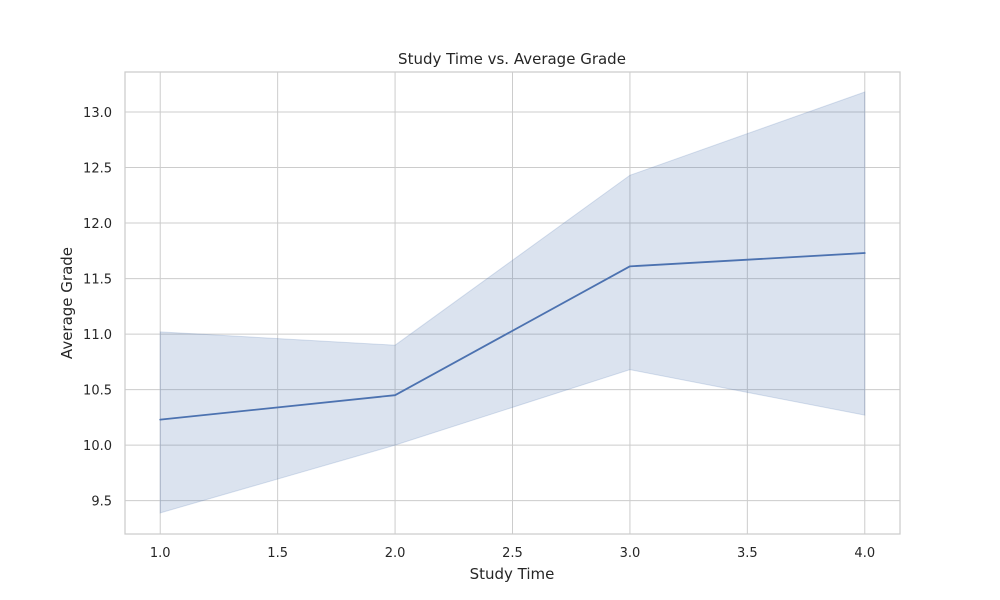 This screenshot has width=1000, height=600. Describe the element at coordinates (747, 553) in the screenshot. I see `x-tick-label: 3.5` at that location.